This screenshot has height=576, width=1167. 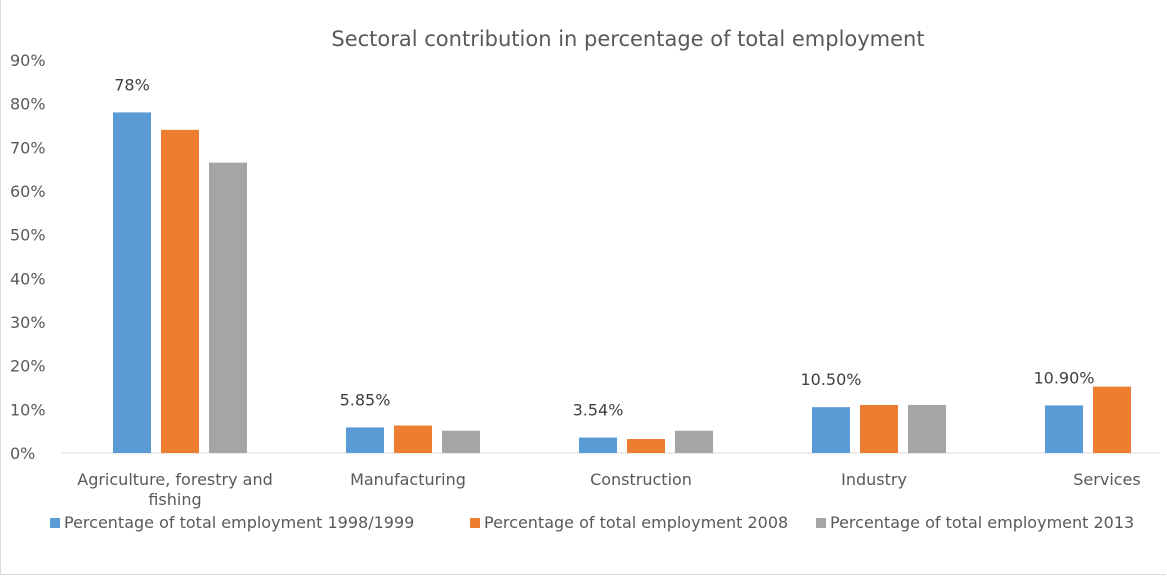 I want to click on legend-label: Percentage of total employment 2013, so click(x=982, y=522).